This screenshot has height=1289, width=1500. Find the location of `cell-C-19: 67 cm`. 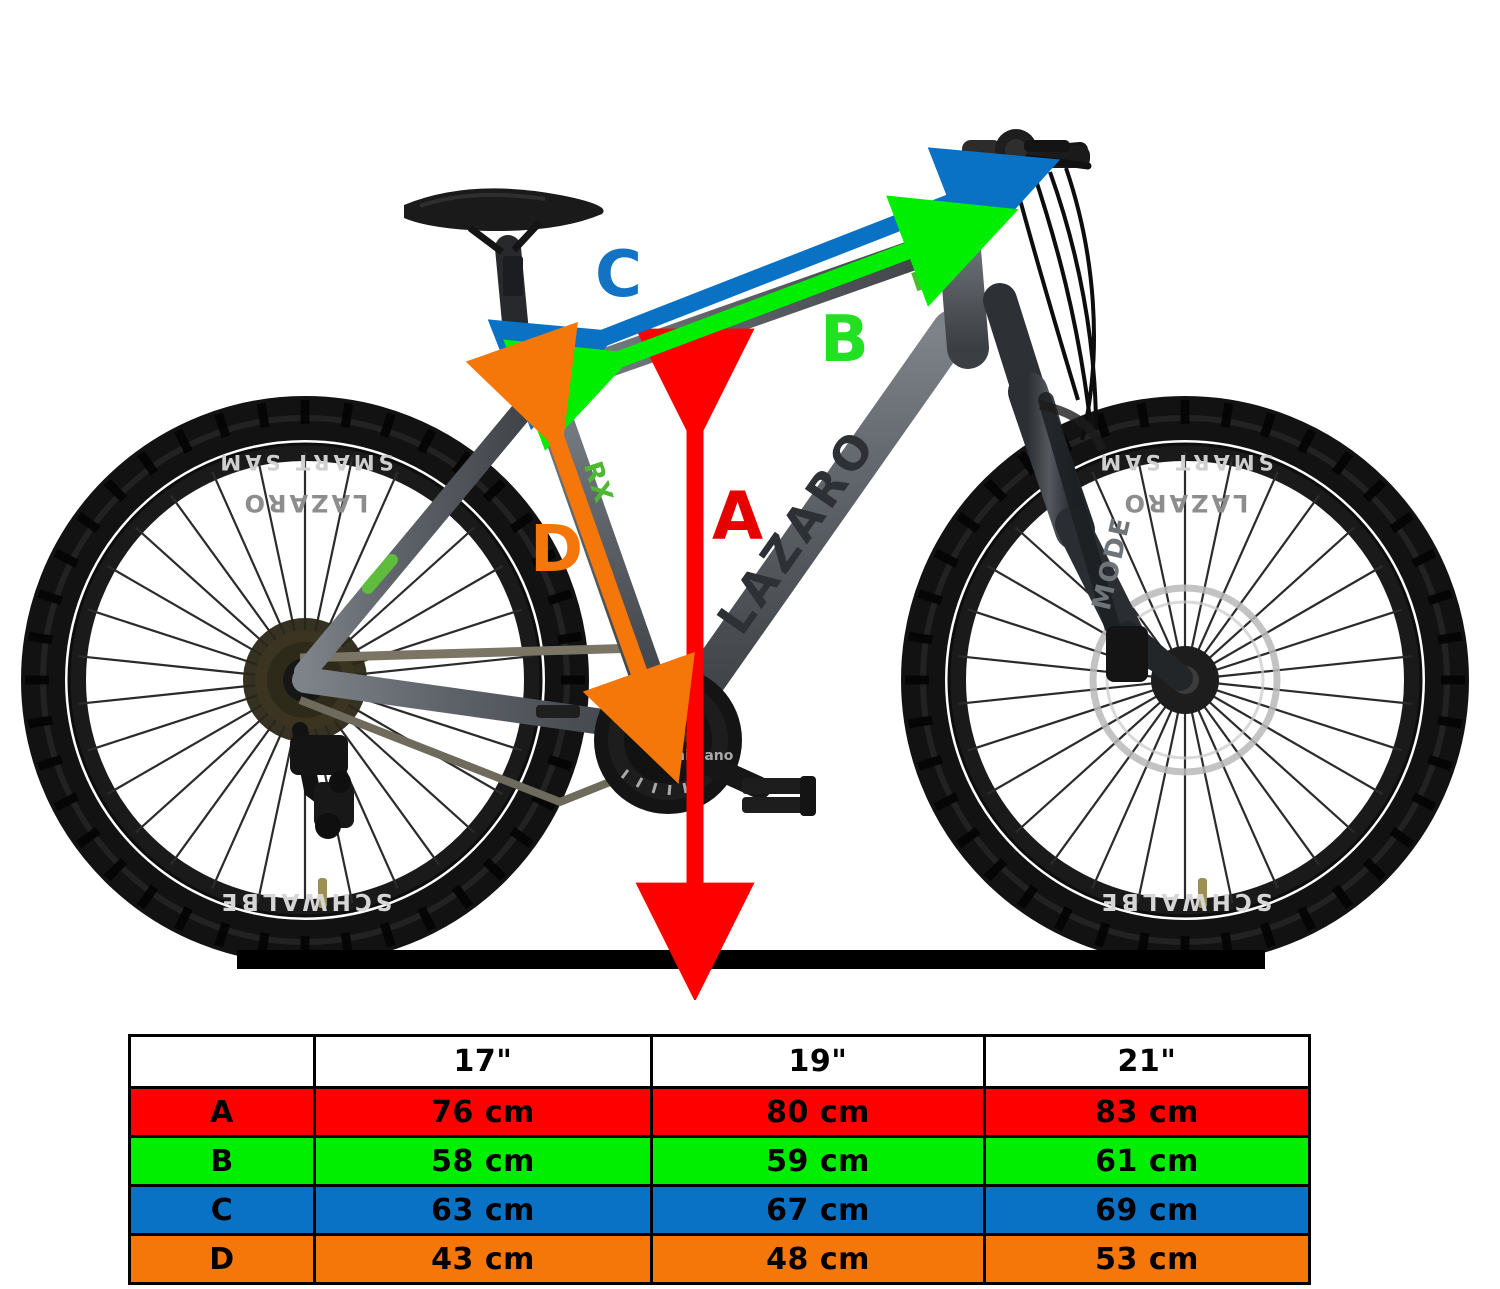

cell-C-19: 67 cm is located at coordinates (818, 1210).